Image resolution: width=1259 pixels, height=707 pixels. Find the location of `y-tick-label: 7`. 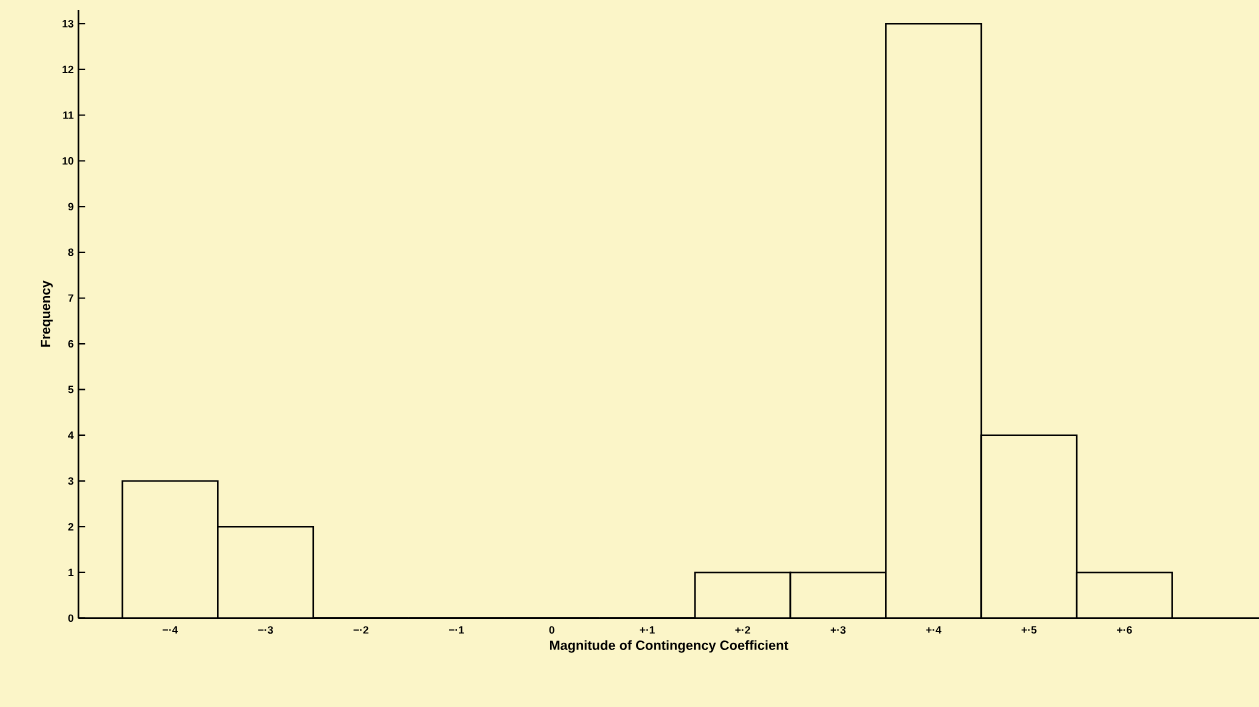

y-tick-label: 7 is located at coordinates (71, 298).